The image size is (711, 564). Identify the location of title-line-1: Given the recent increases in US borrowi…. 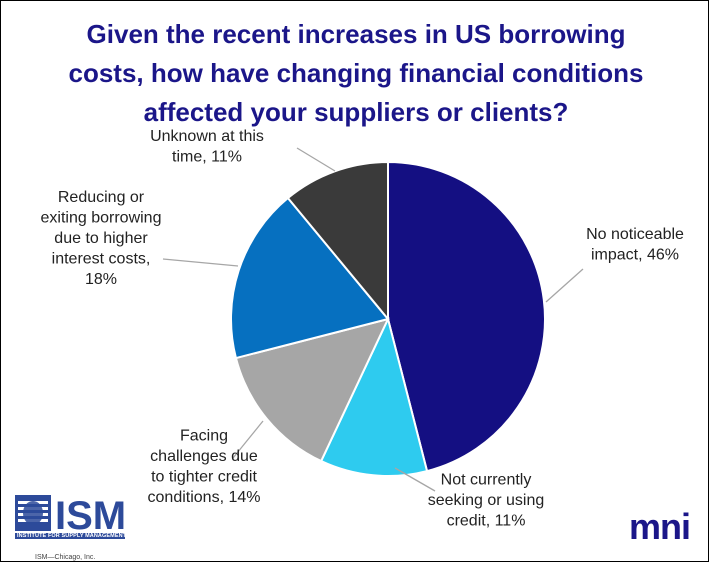
(356, 34).